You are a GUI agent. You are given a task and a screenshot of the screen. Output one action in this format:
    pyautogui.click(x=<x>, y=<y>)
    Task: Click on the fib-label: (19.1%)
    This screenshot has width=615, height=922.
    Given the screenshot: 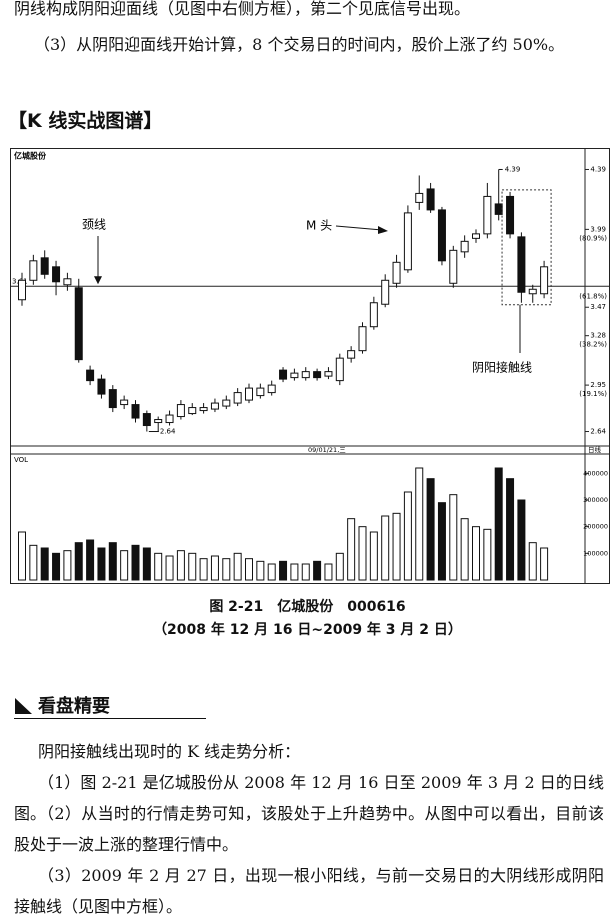 What is the action you would take?
    pyautogui.click(x=593, y=394)
    